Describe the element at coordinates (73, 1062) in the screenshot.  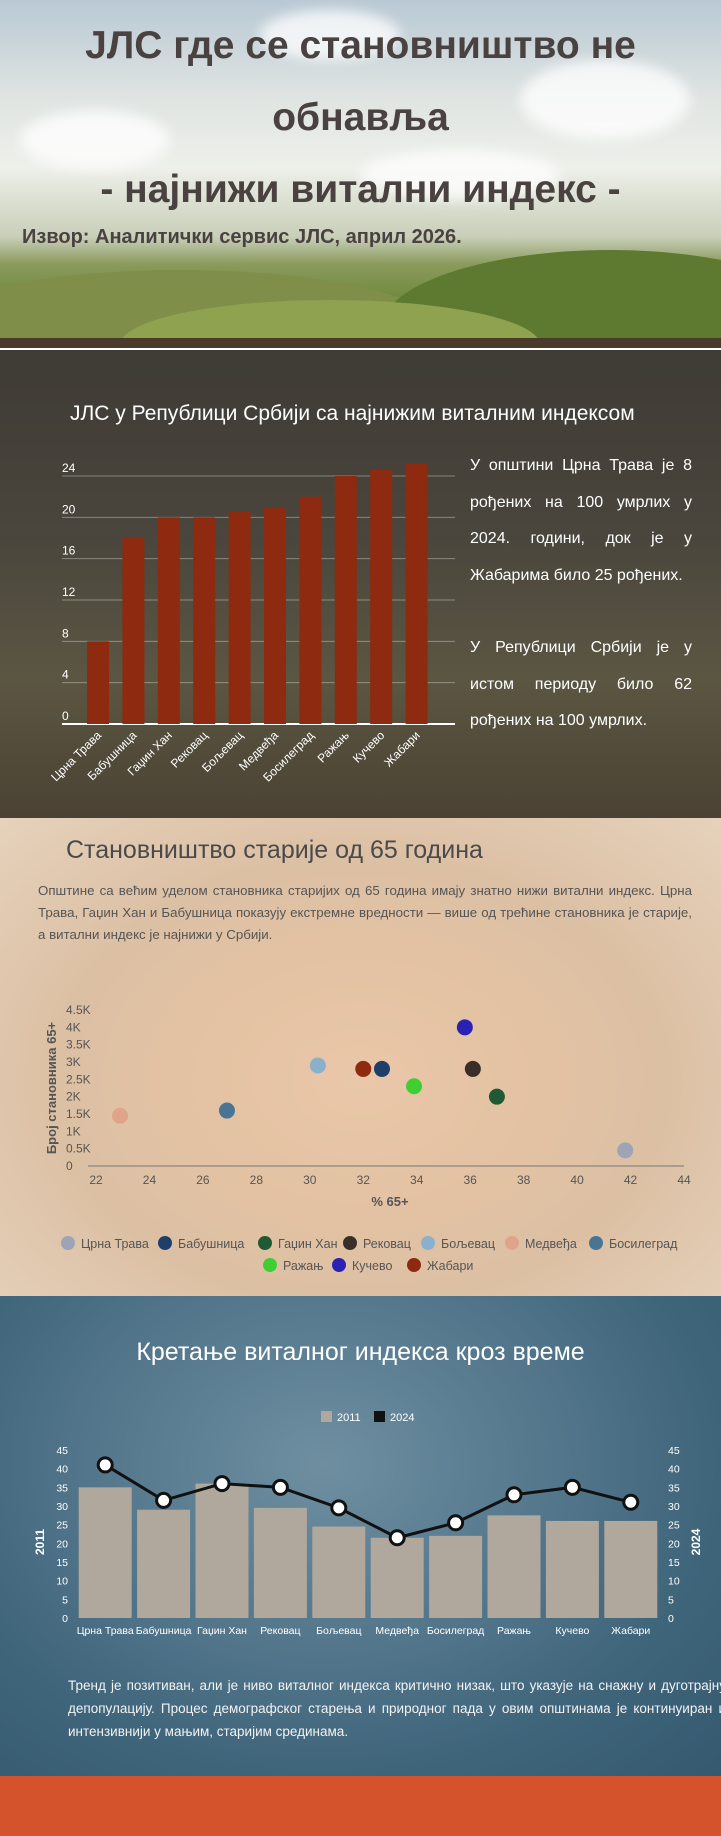
I see `y-tick-label: 3K` at that location.